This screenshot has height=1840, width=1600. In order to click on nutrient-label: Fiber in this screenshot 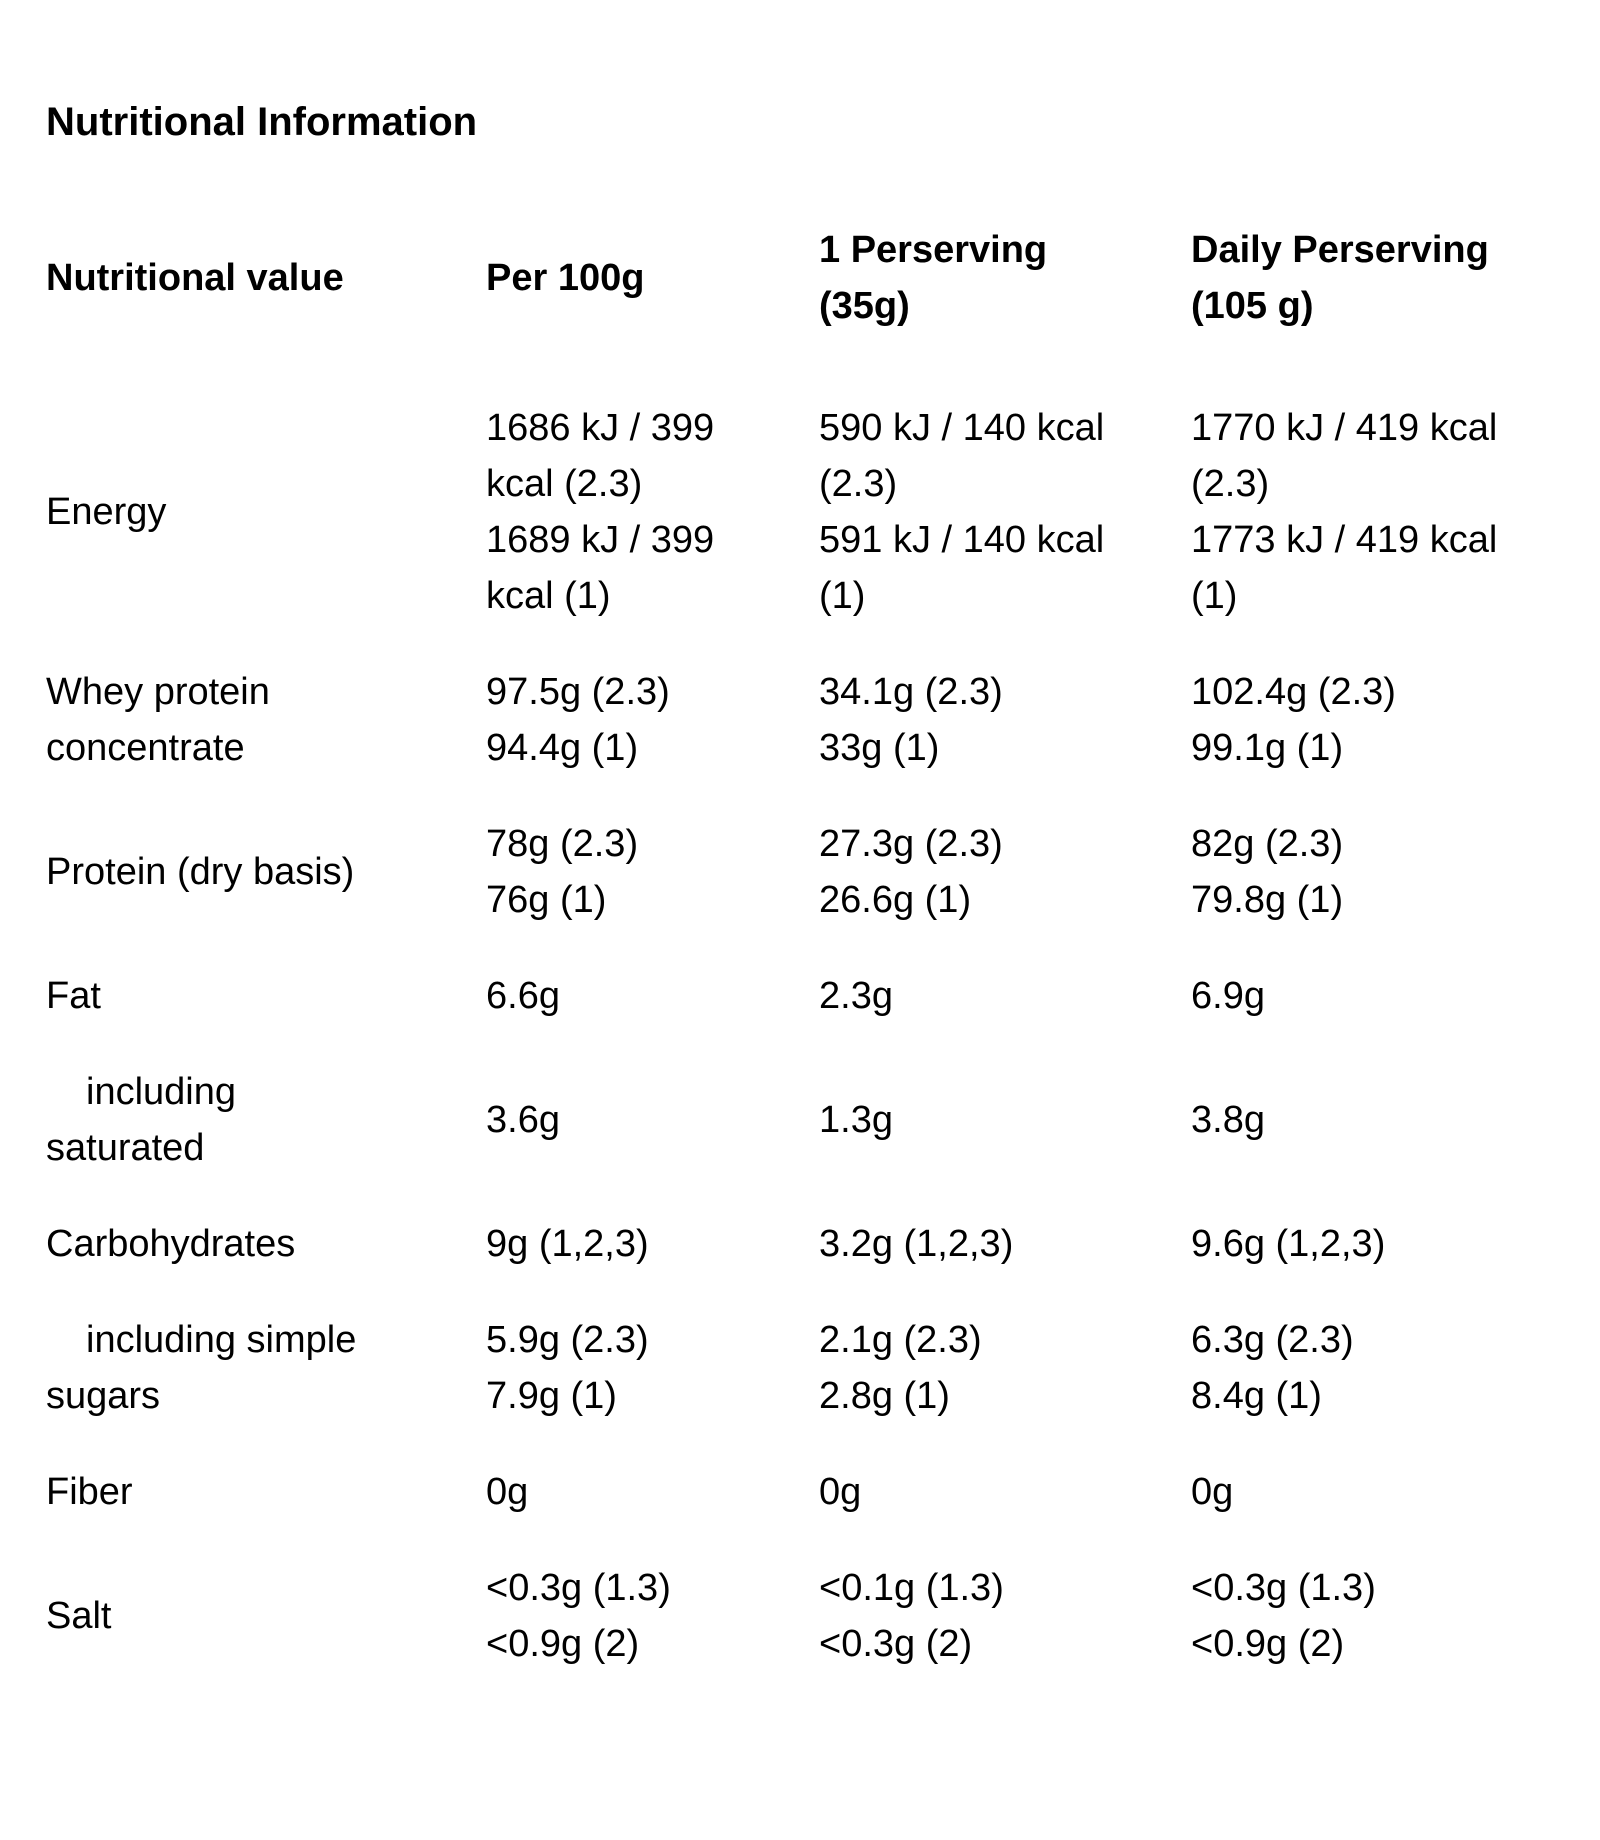, I will do `click(89, 1492)`.